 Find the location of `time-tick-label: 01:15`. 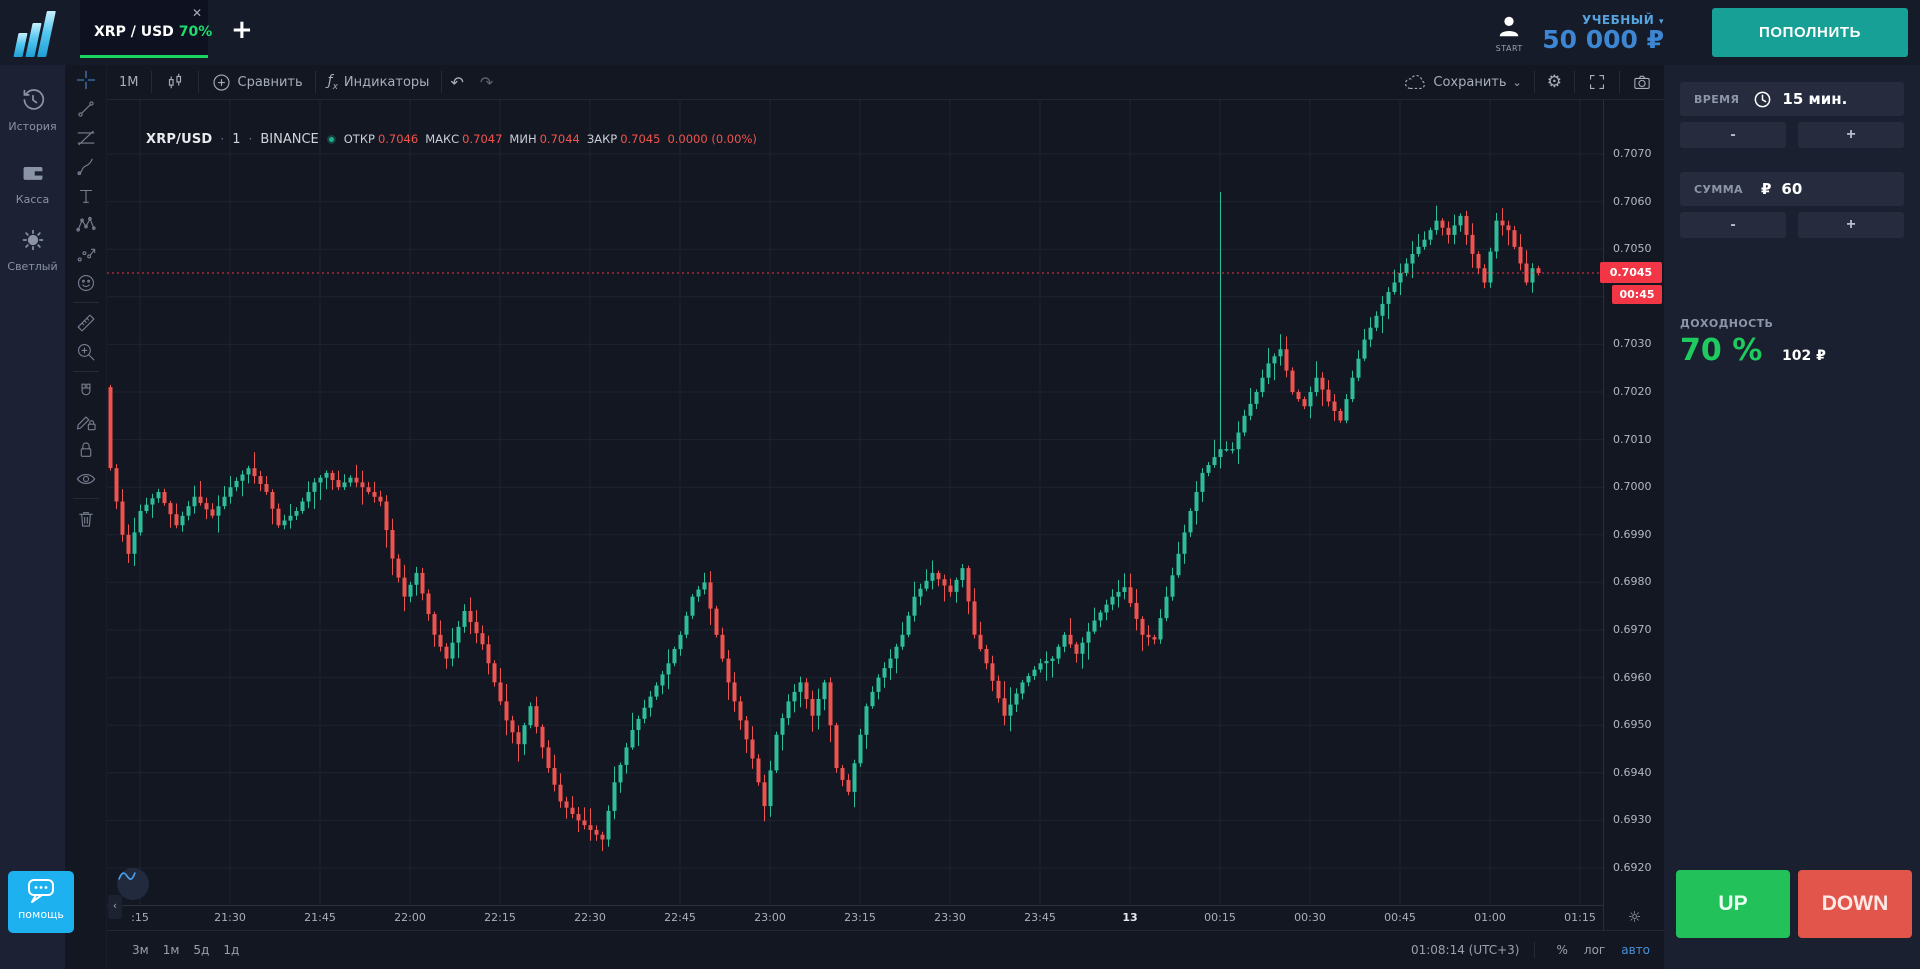

time-tick-label: 01:15 is located at coordinates (1580, 917).